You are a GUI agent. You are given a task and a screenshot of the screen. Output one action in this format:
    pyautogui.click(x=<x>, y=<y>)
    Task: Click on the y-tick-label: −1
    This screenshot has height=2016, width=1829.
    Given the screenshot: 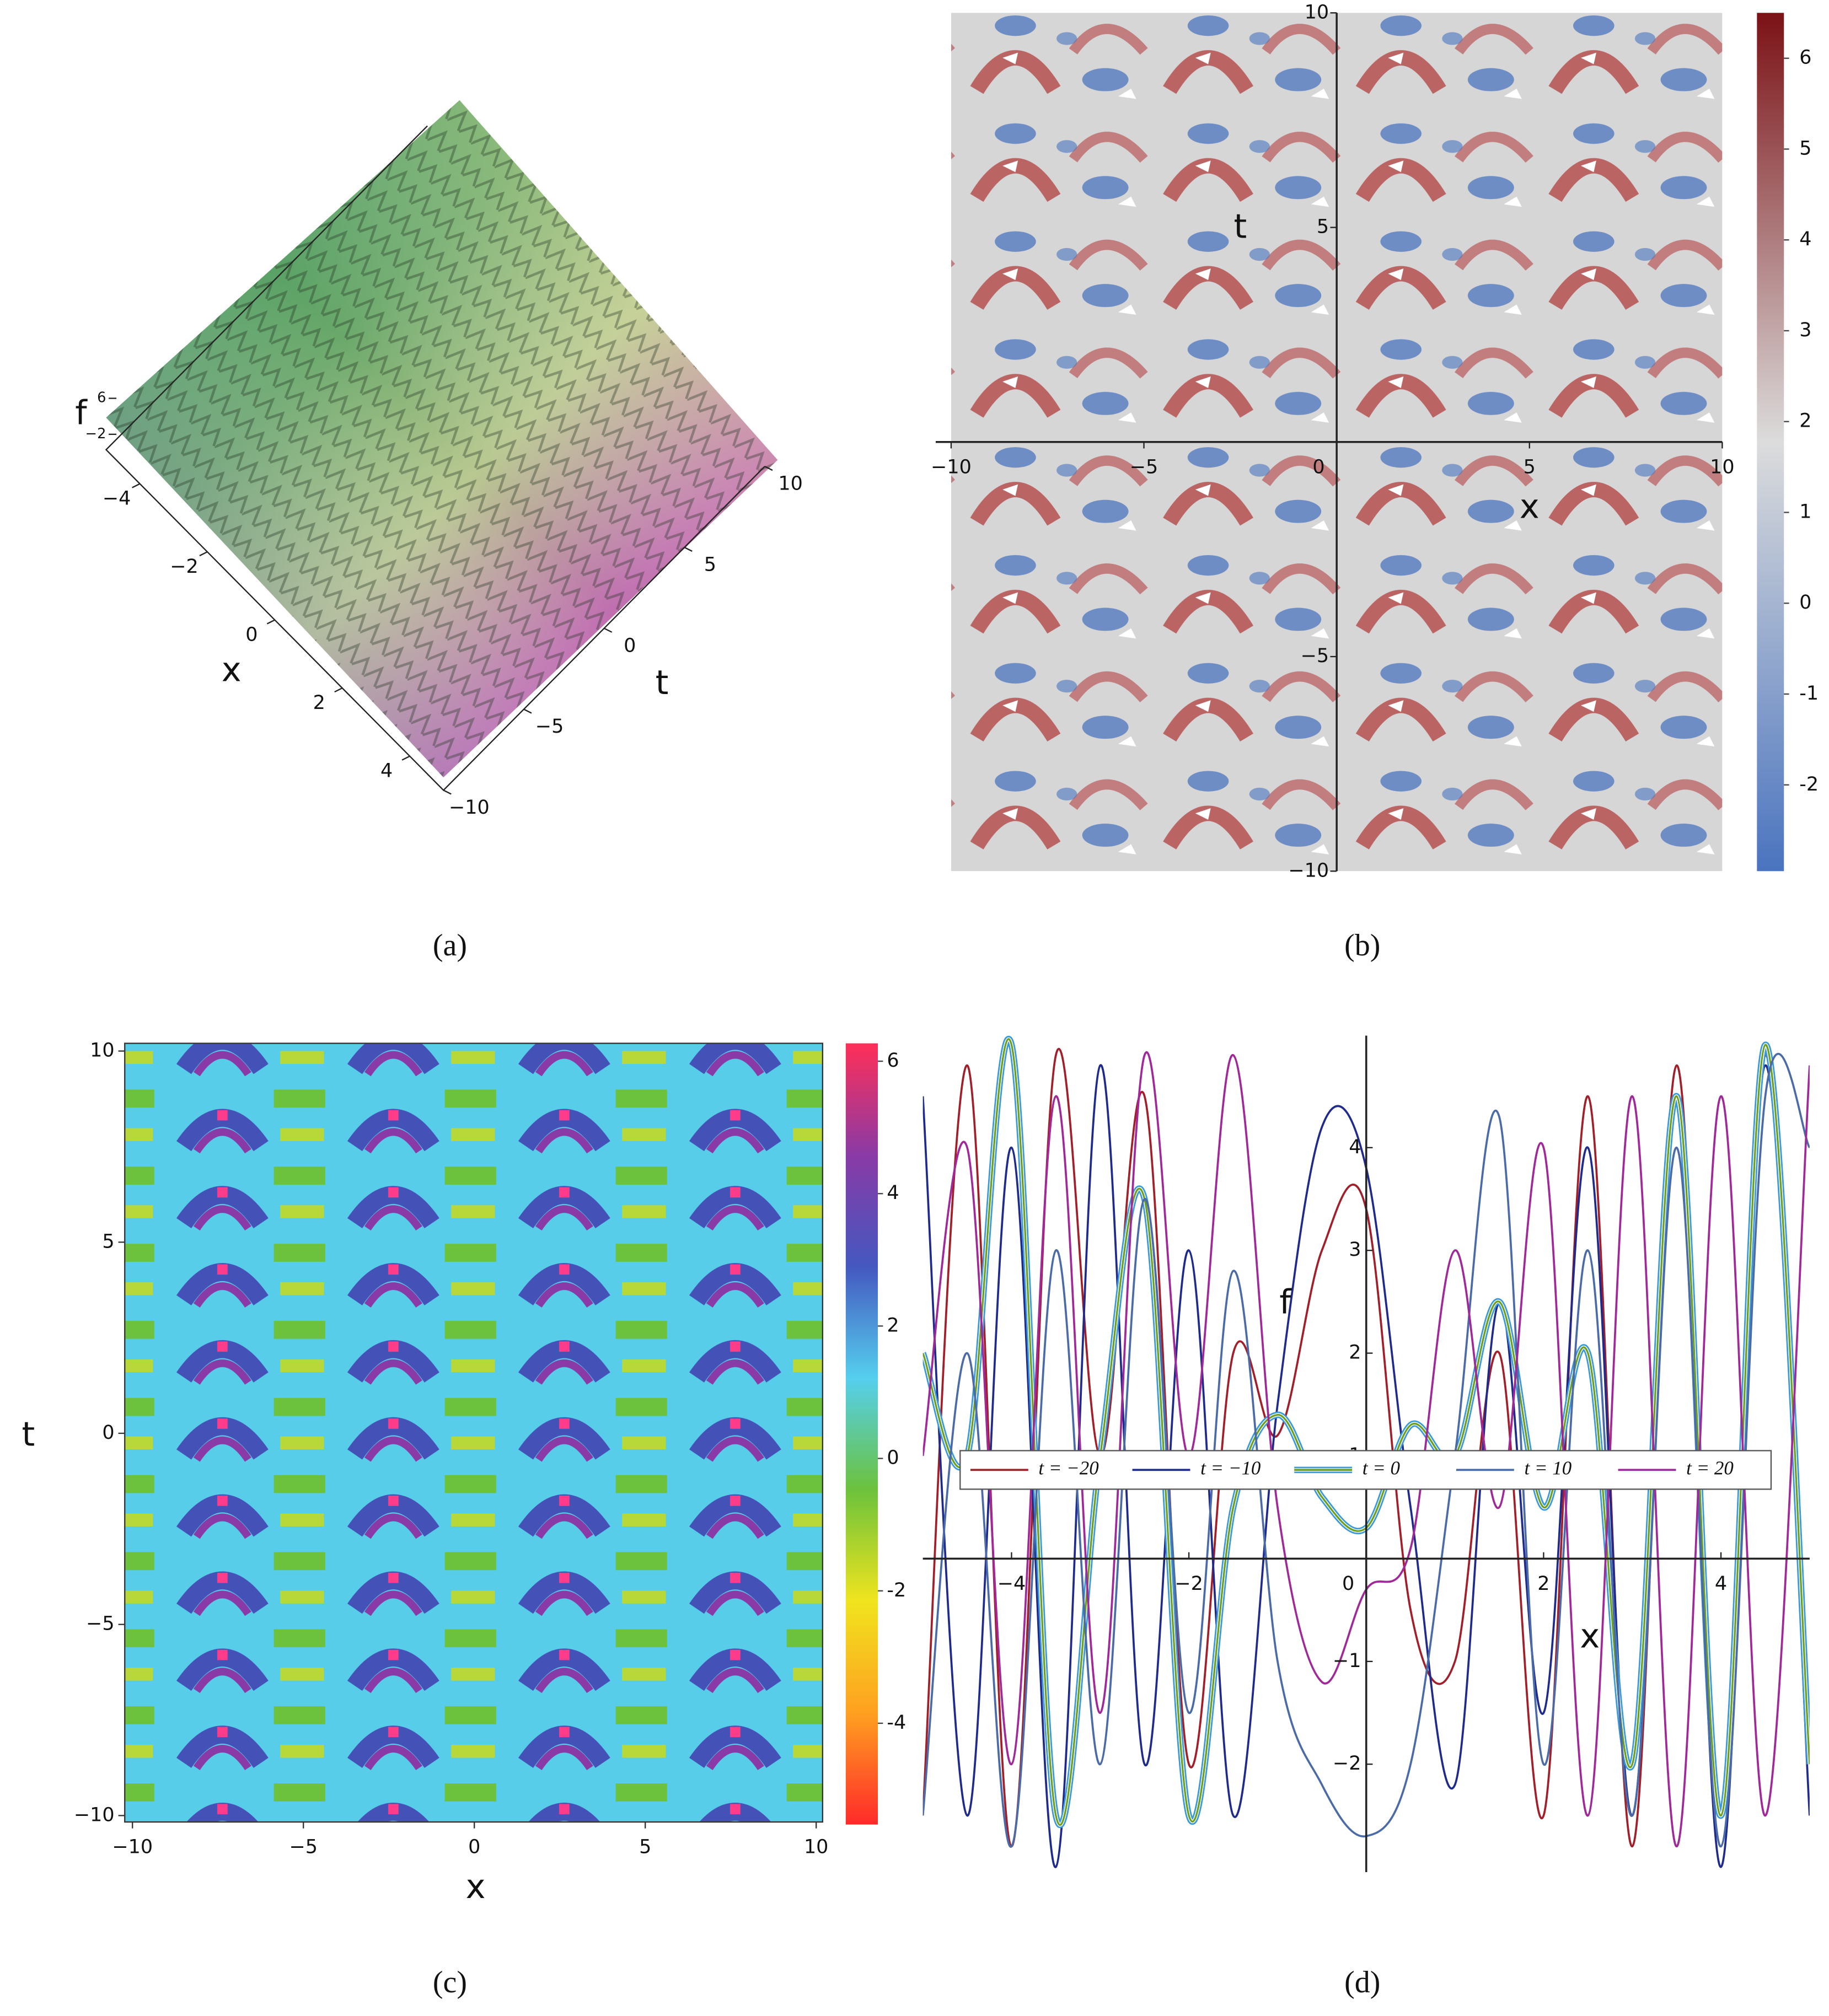 What is the action you would take?
    pyautogui.click(x=1347, y=1661)
    